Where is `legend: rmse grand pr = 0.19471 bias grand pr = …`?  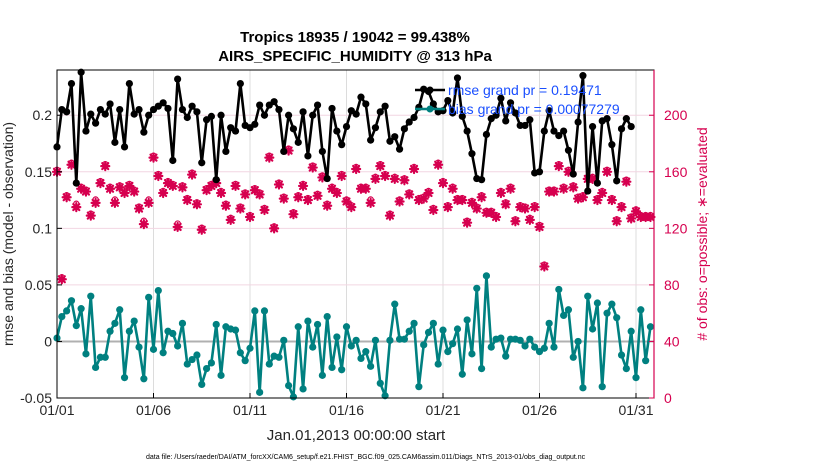
legend: rmse grand pr = 0.19471 bias grand pr = … is located at coordinates (517, 99).